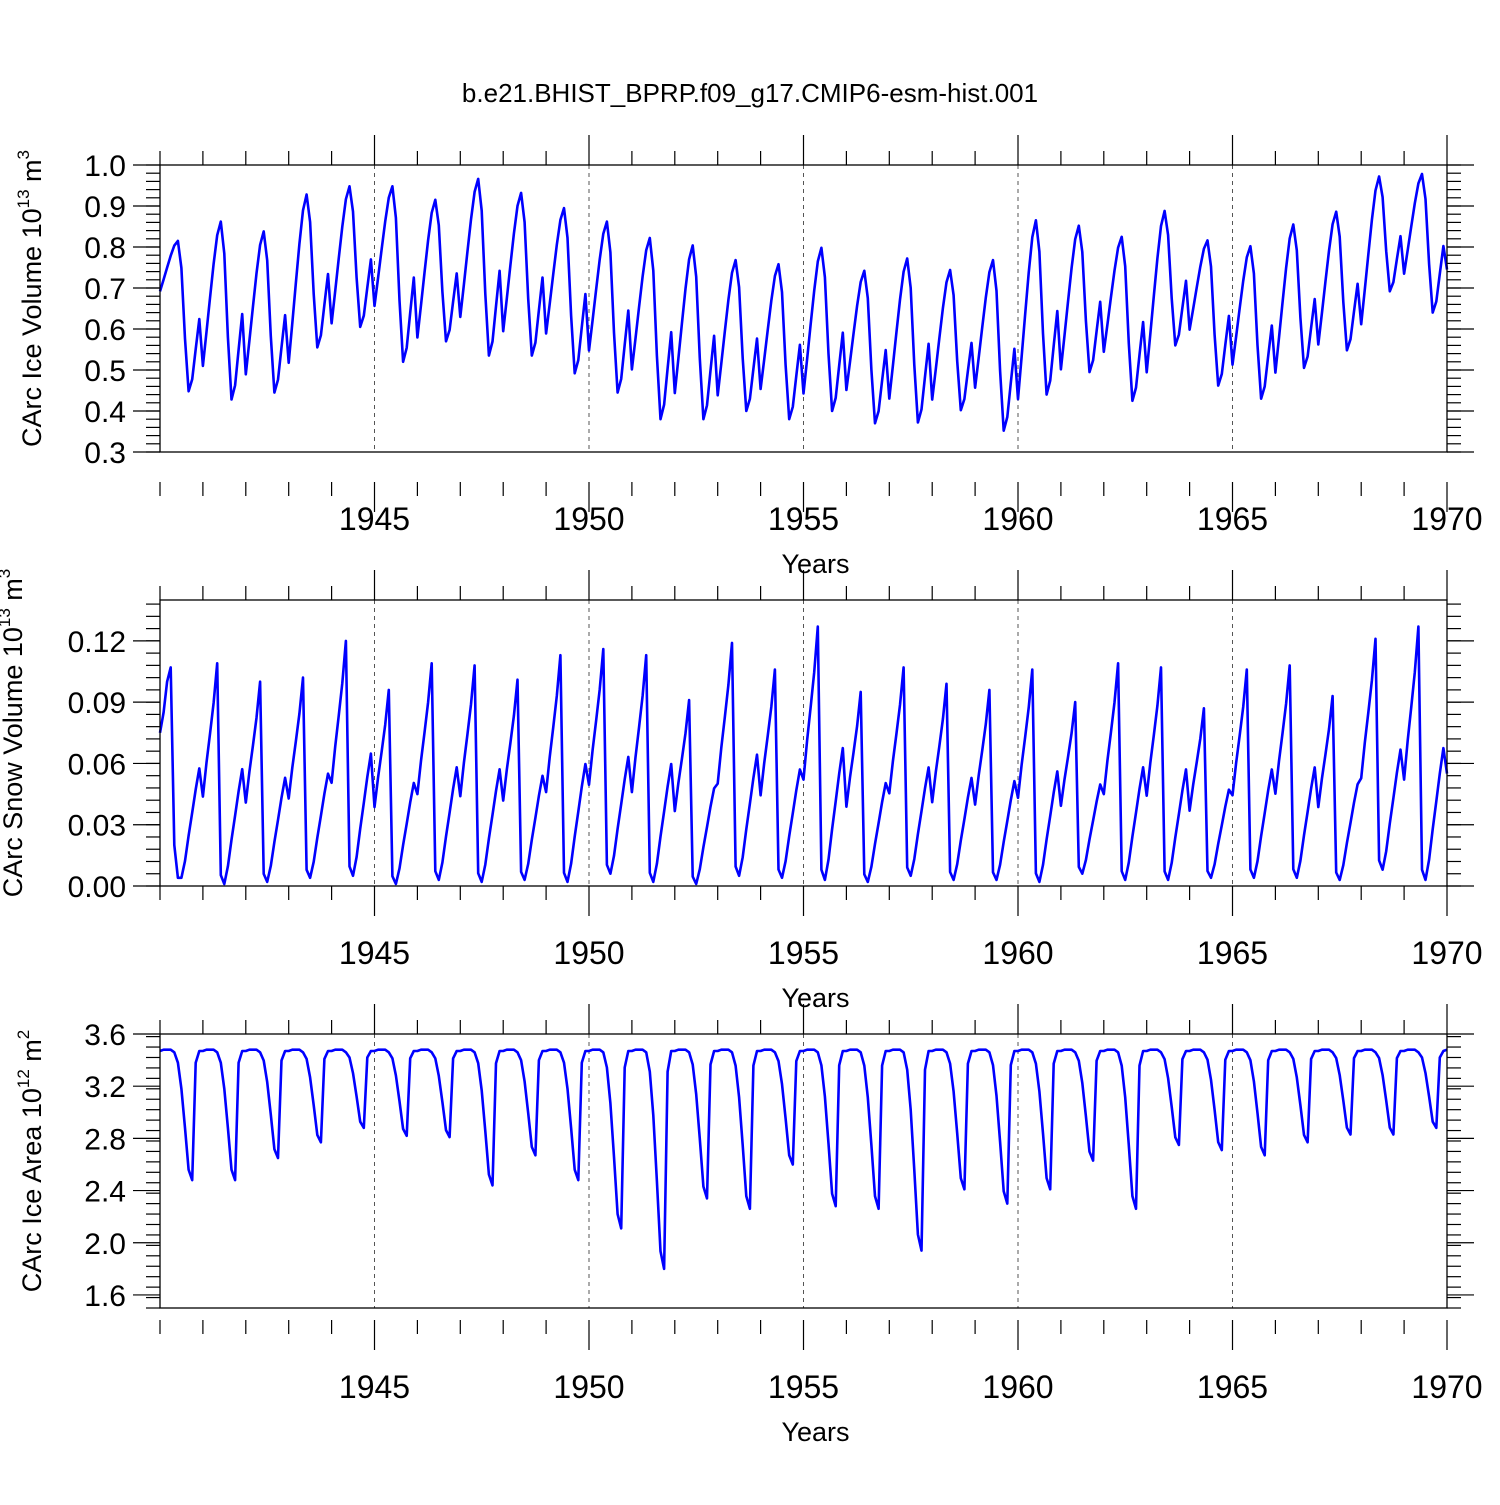  What do you see at coordinates (803, 1159) in the screenshot?
I see `ice-area-series-line` at bounding box center [803, 1159].